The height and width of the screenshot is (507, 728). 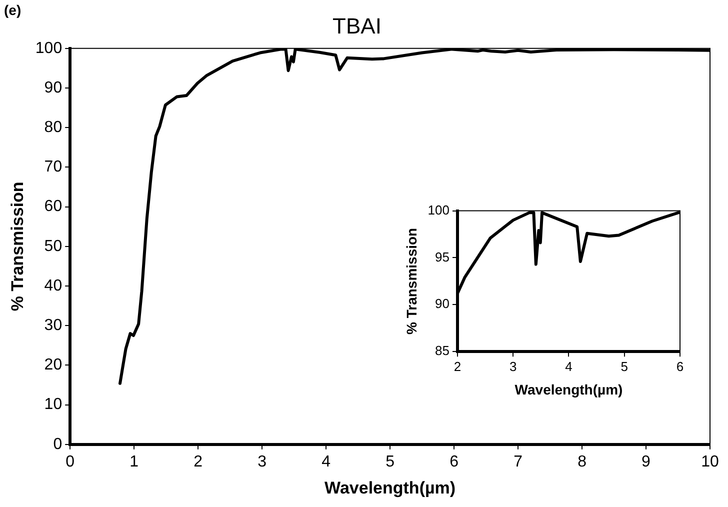 What do you see at coordinates (53, 167) in the screenshot?
I see `y-tick-label: 70` at bounding box center [53, 167].